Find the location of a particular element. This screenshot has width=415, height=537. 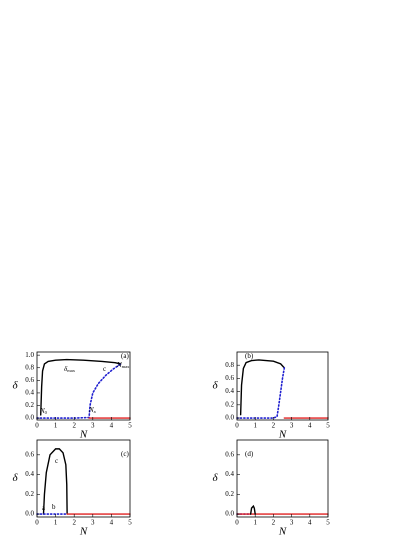

annotation-subscript: 0 is located at coordinates (46, 412).